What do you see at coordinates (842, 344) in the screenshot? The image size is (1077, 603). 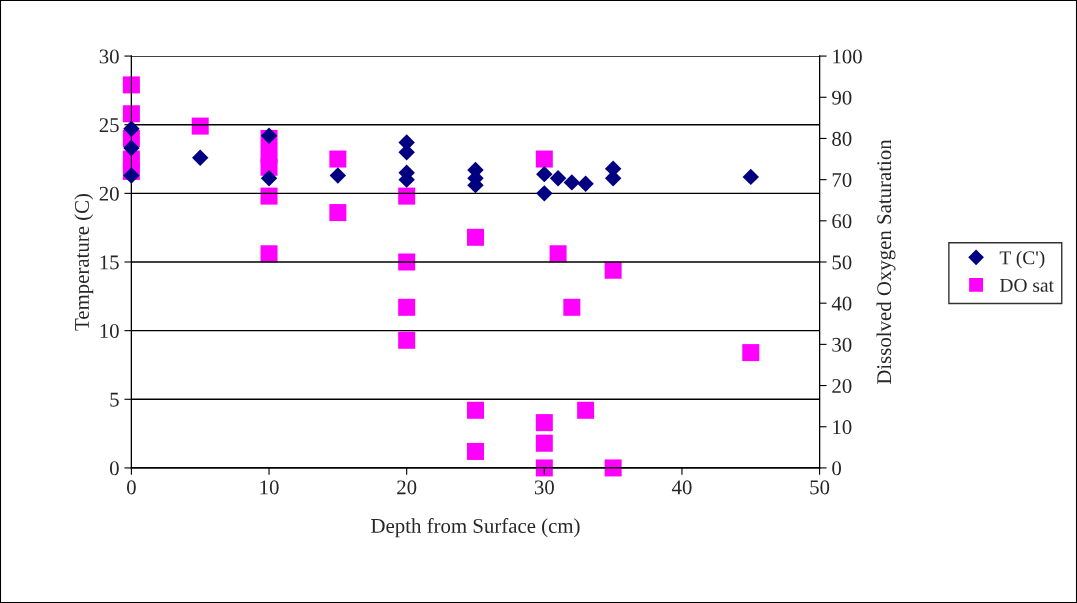 I see `y2-tick-label: 30` at bounding box center [842, 344].